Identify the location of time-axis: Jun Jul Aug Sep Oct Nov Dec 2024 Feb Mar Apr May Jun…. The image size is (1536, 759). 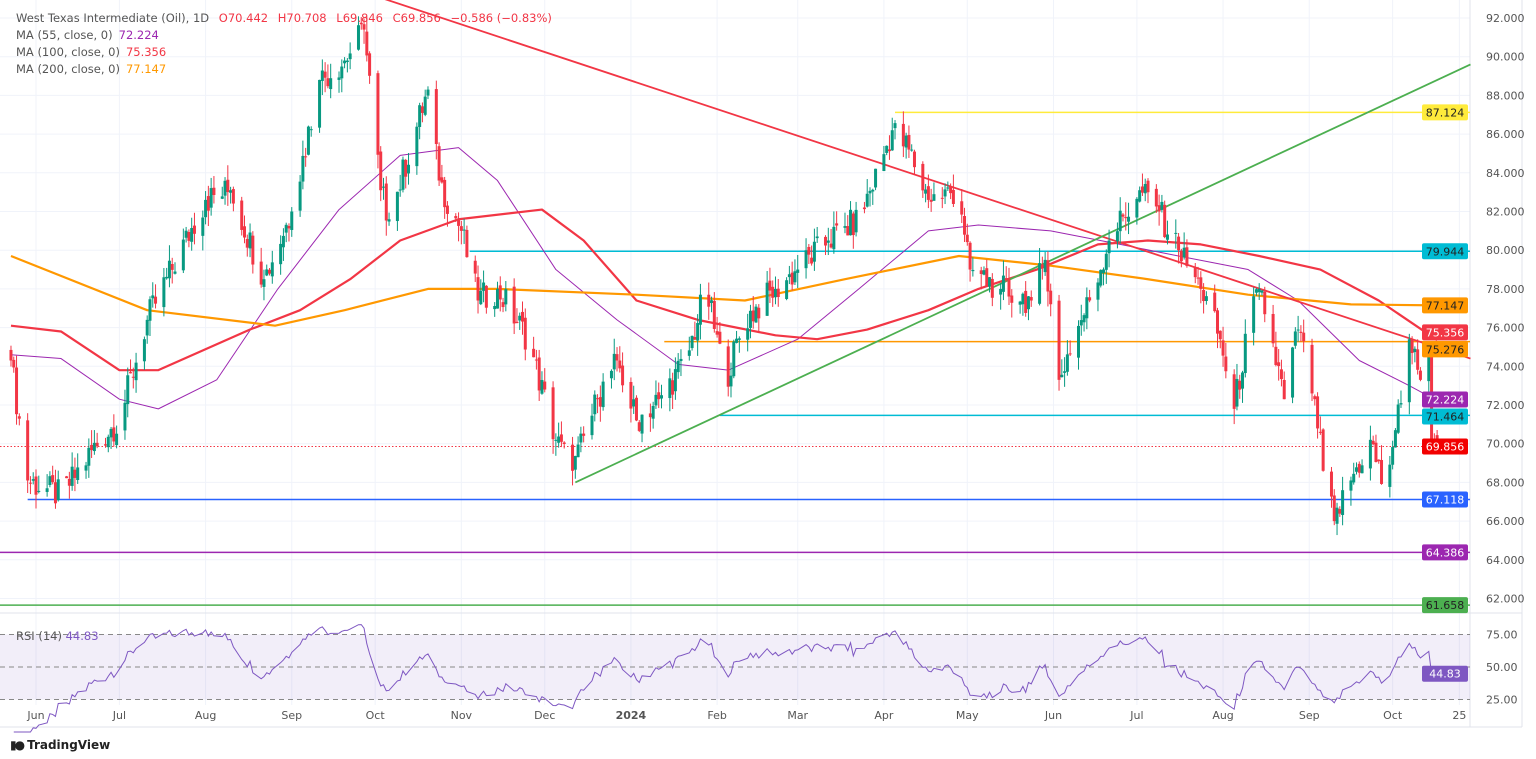
(746, 715).